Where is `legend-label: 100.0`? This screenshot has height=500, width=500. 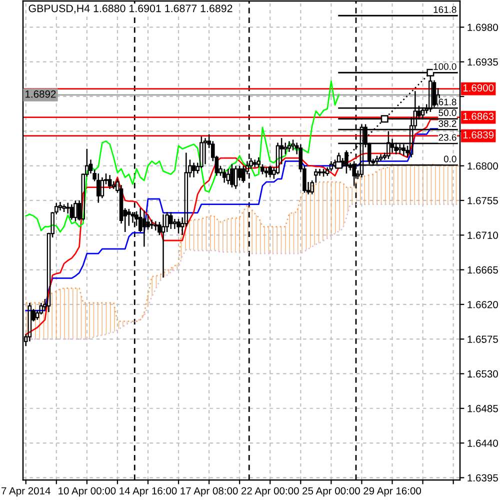 legend-label: 100.0 is located at coordinates (445, 66).